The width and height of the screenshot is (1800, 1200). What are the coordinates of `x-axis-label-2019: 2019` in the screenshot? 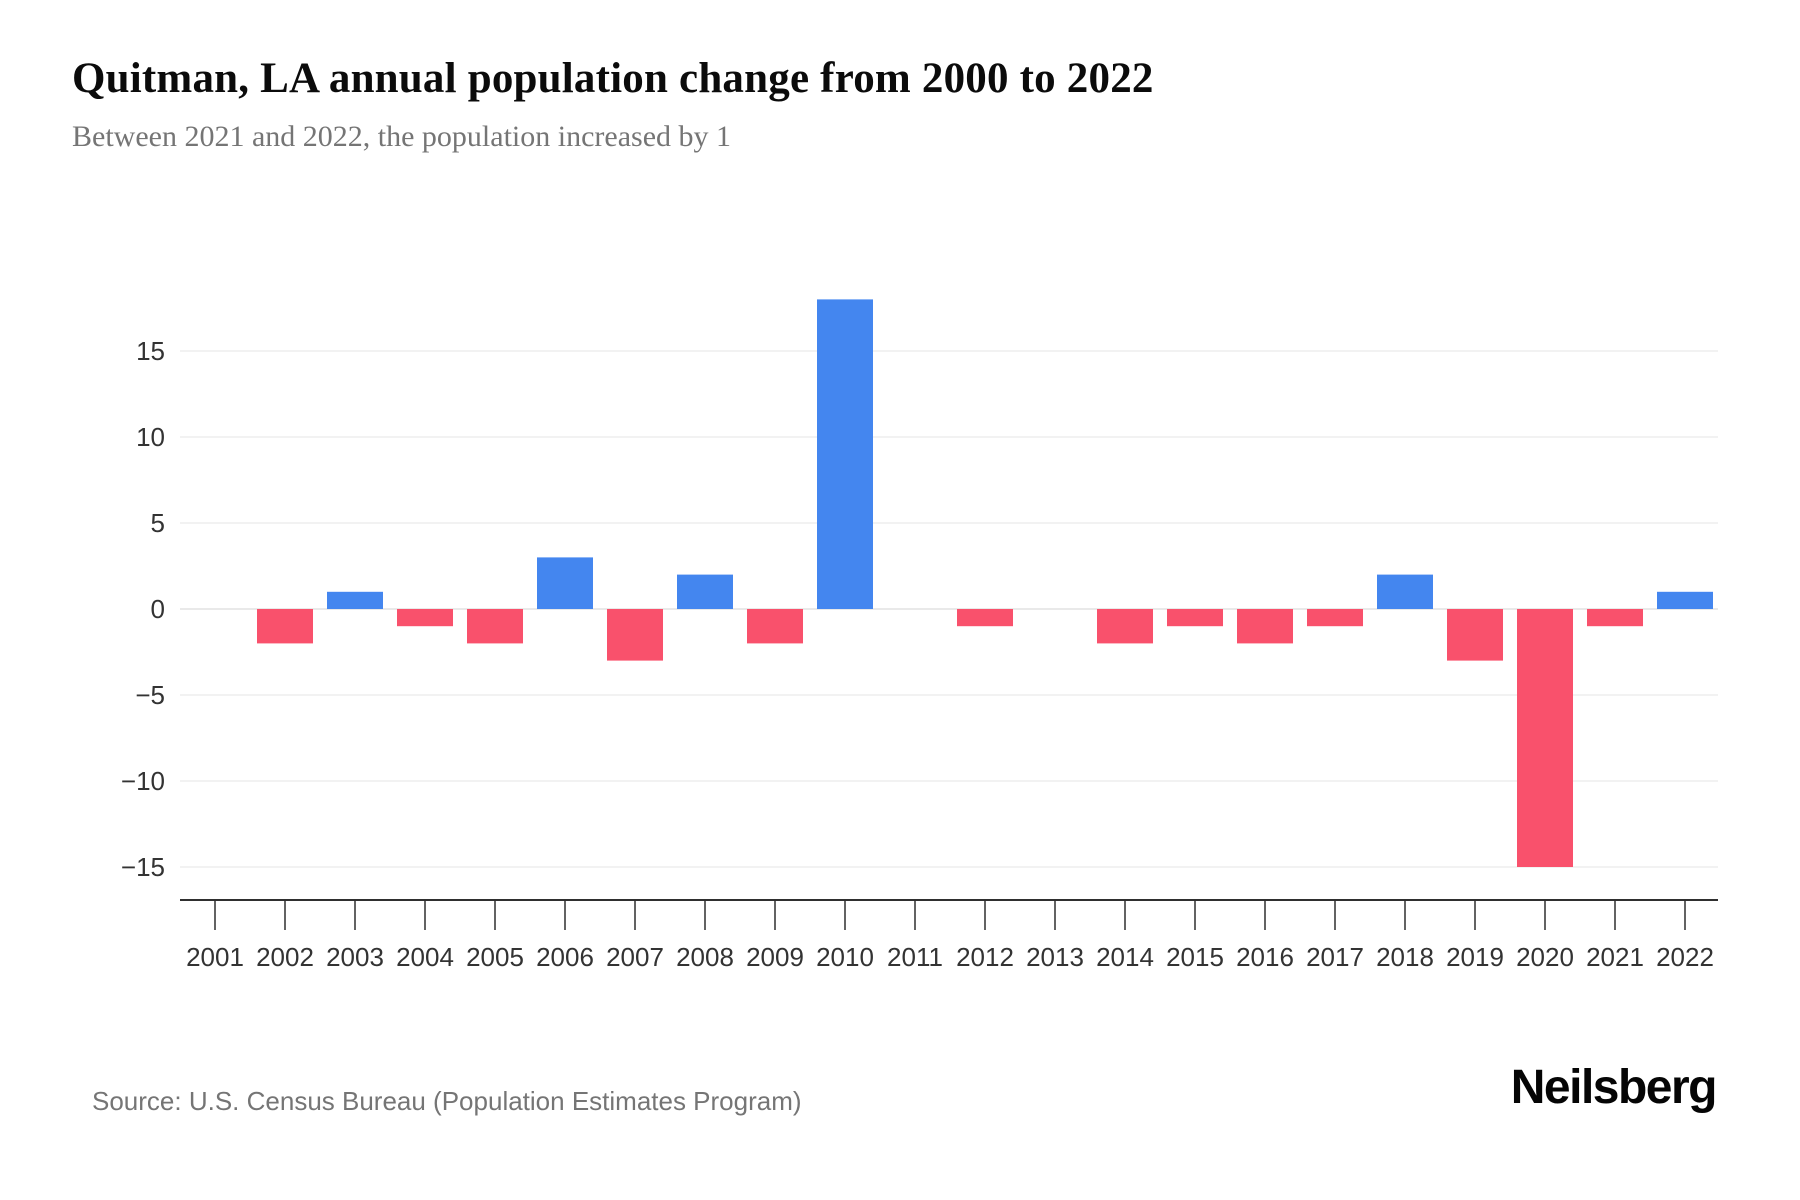 It's located at (1475, 957).